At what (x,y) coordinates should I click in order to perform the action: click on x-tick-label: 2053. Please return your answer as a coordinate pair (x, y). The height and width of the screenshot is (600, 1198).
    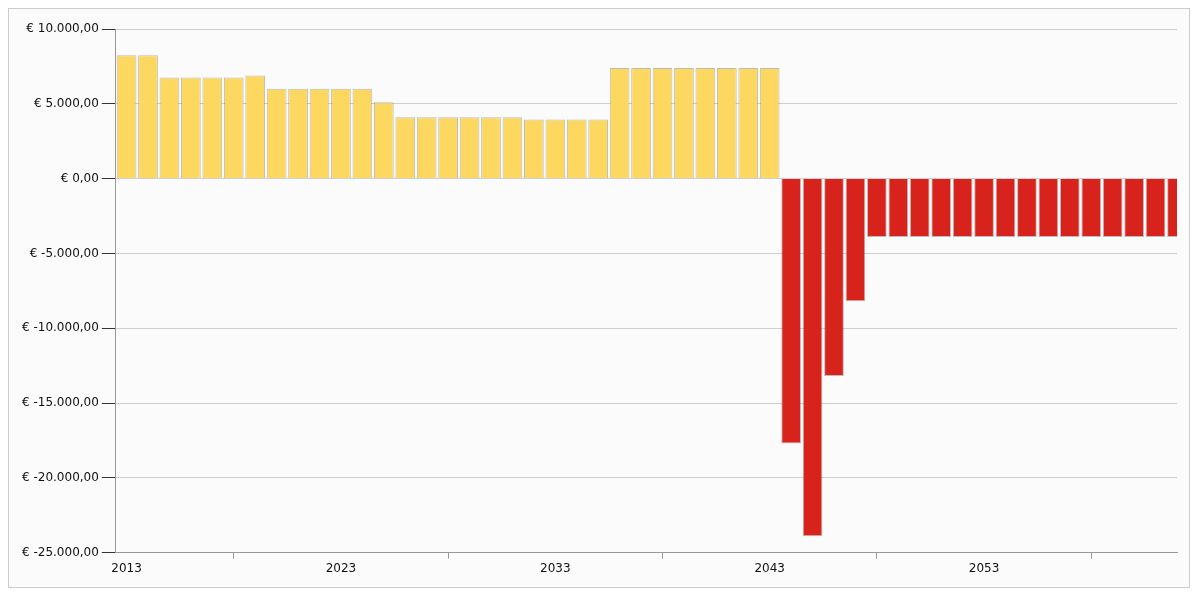
    Looking at the image, I should click on (984, 567).